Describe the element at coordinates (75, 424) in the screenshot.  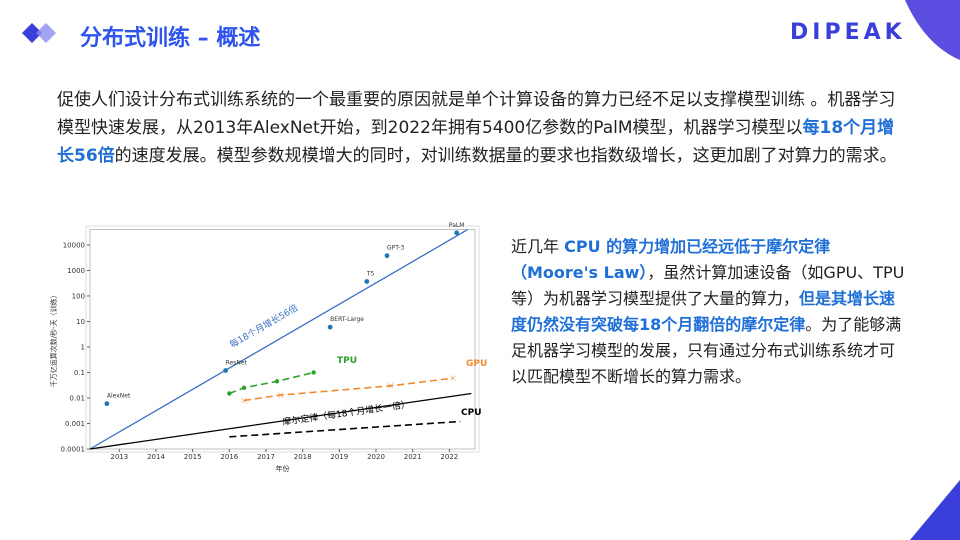
I see `y-tick-label: 0.001` at that location.